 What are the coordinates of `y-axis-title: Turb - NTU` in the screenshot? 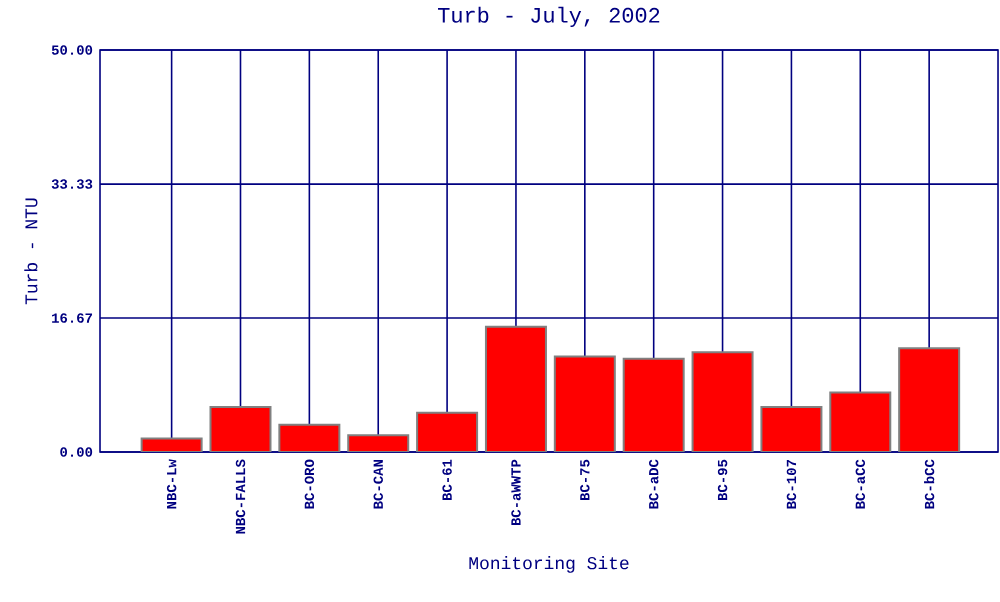 It's located at (31, 251).